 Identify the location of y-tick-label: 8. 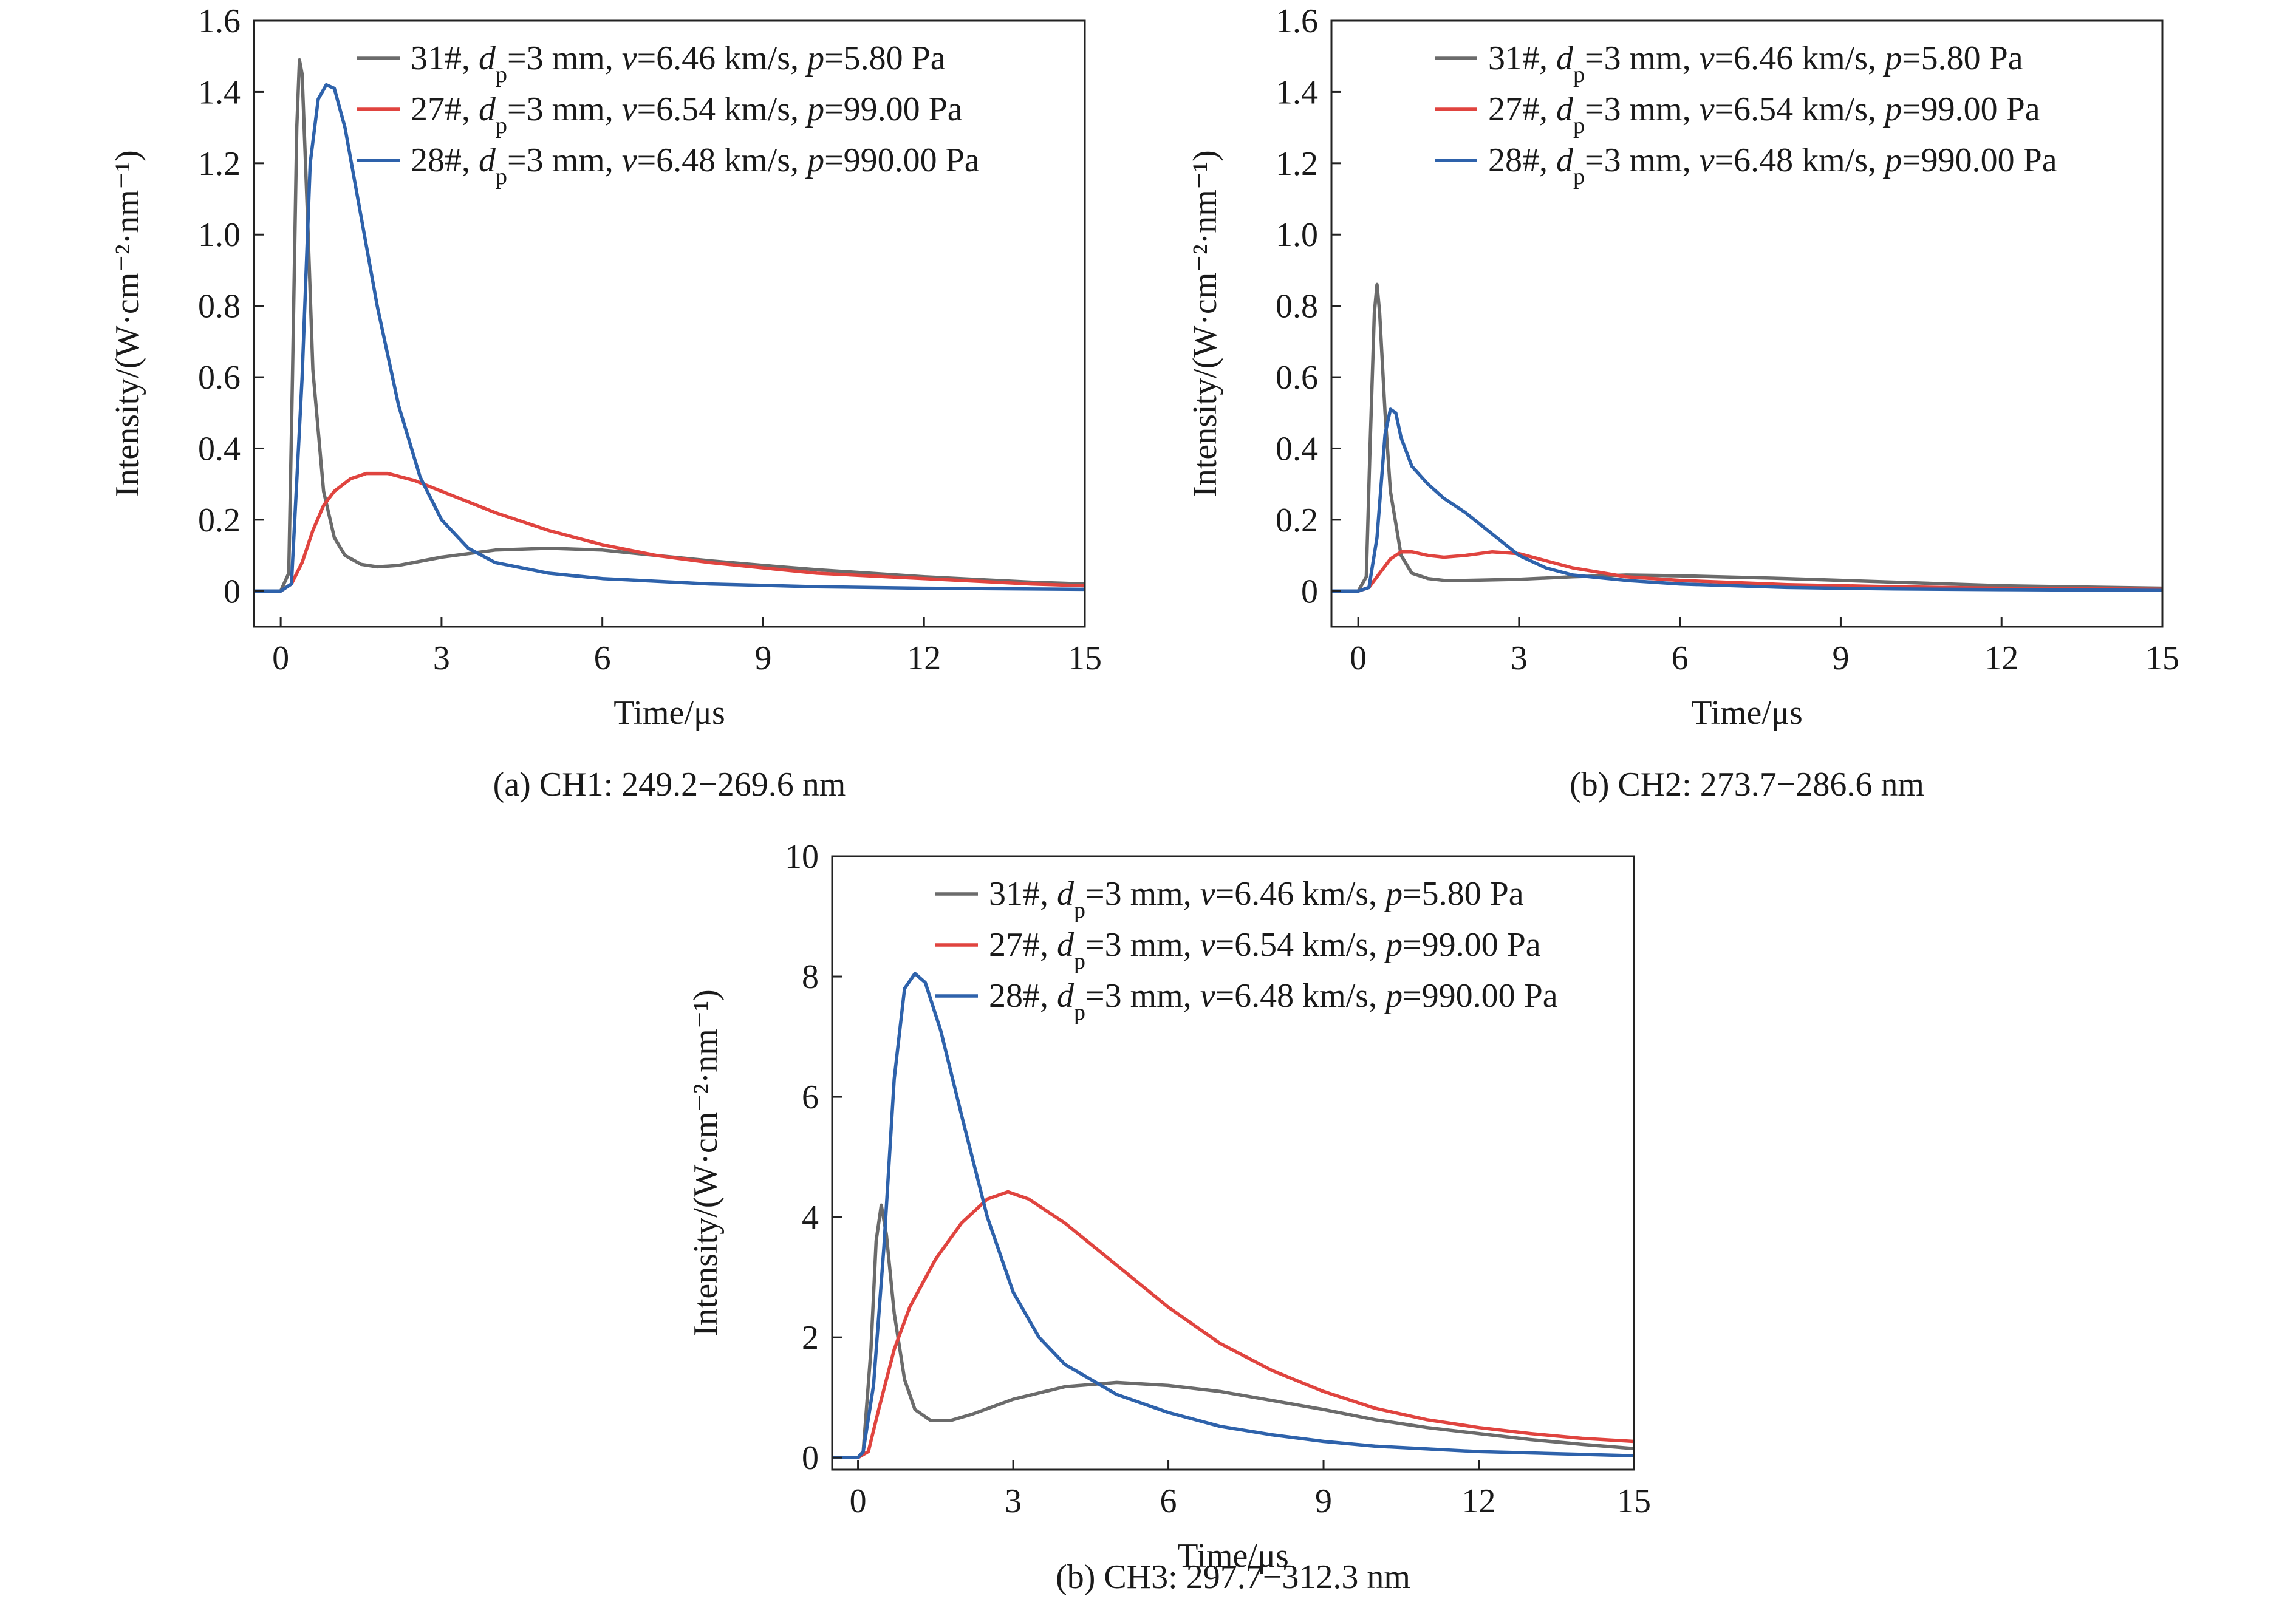
(810, 977).